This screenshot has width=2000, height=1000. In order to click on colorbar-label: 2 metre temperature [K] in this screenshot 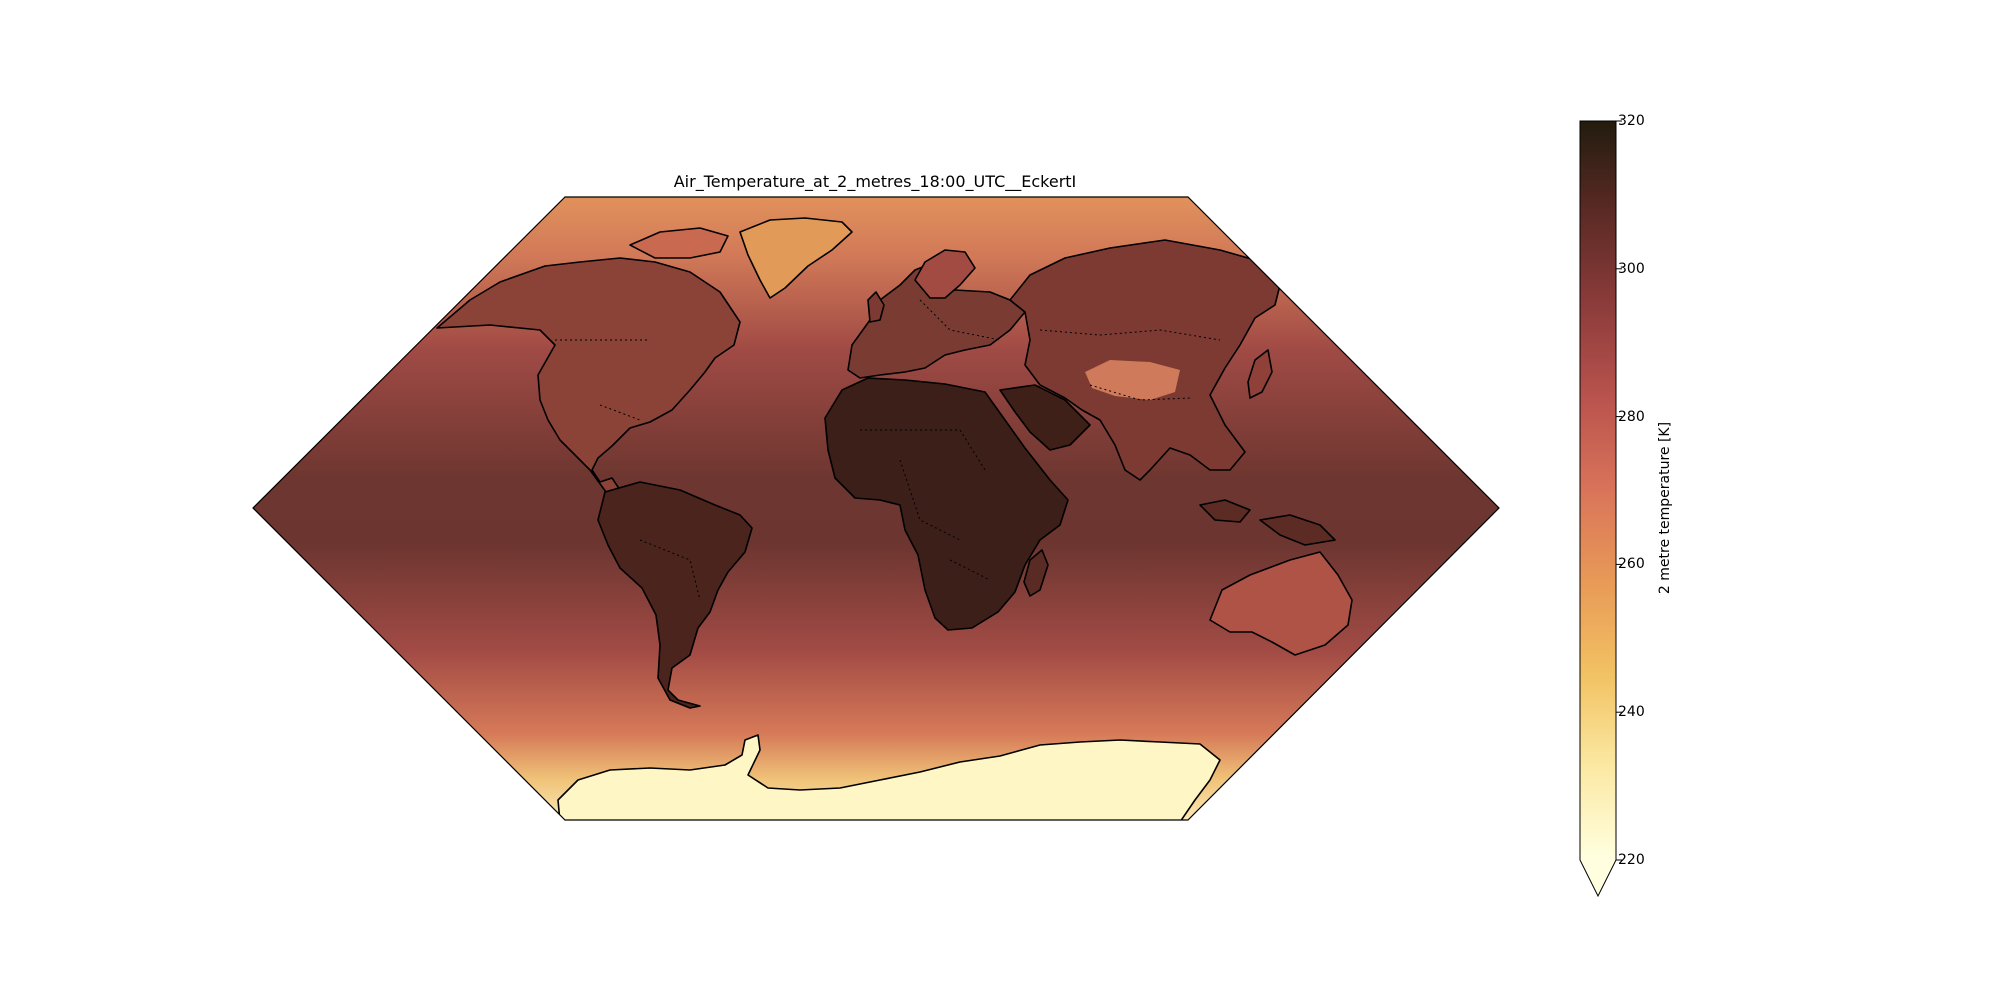, I will do `click(1665, 508)`.